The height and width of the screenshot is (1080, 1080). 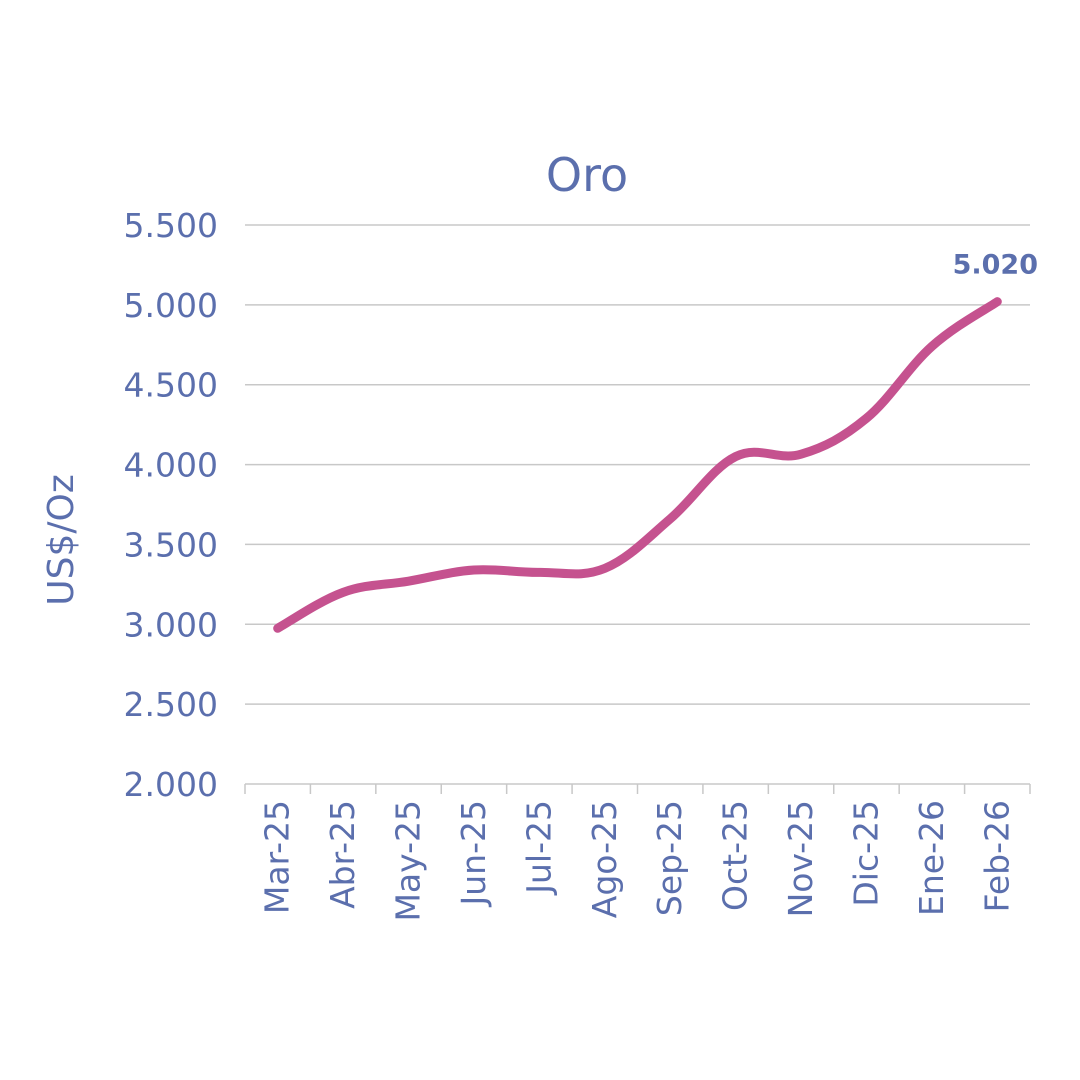 What do you see at coordinates (473, 853) in the screenshot?
I see `x-tick-label: Jun-25` at bounding box center [473, 853].